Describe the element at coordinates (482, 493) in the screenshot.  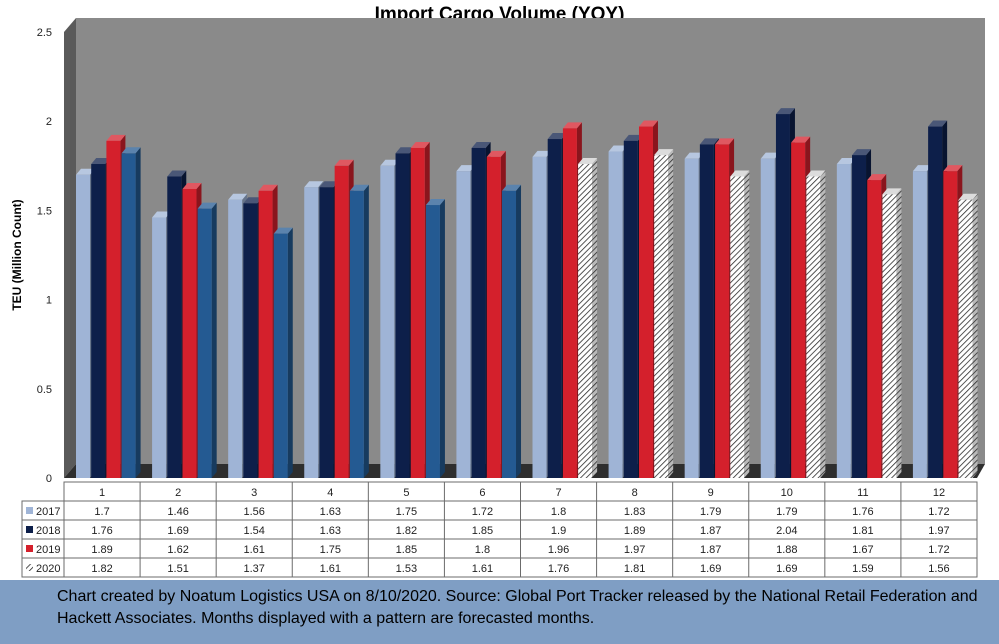
I see `category-label: 6` at that location.